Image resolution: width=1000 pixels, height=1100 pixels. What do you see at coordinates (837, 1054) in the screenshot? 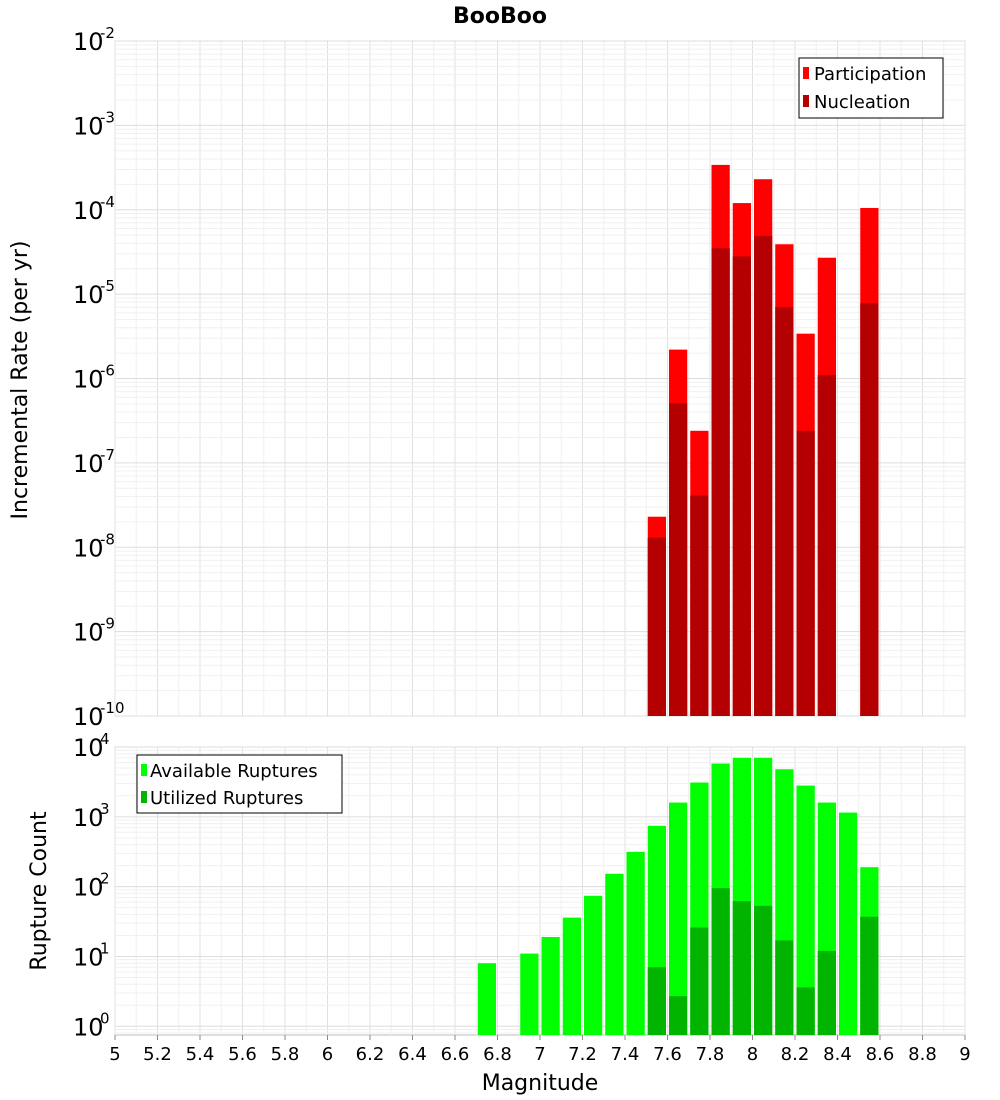
I see `x-tick-label: 8.4` at bounding box center [837, 1054].